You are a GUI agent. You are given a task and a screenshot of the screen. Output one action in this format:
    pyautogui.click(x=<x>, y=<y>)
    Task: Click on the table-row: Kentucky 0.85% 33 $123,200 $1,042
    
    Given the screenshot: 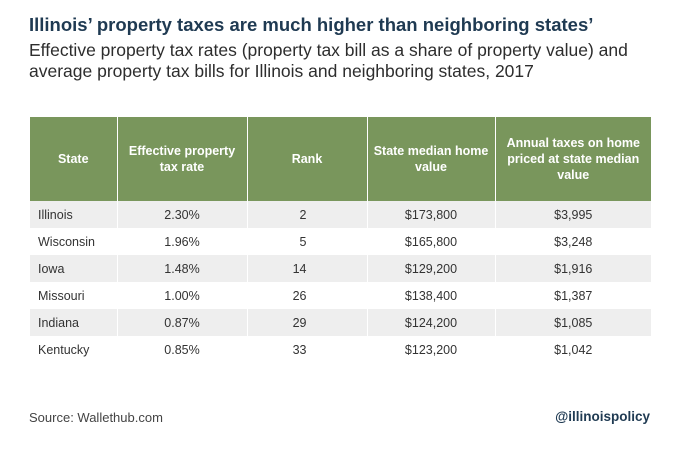 What is the action you would take?
    pyautogui.click(x=340, y=349)
    